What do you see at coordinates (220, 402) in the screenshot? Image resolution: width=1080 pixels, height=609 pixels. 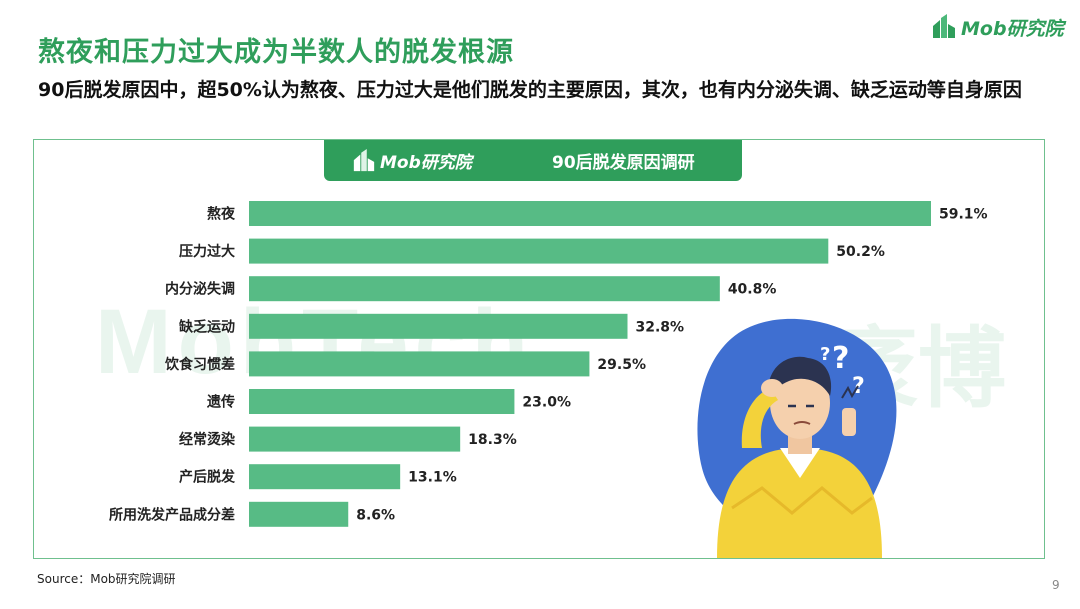 I see `category-label: 遗传` at bounding box center [220, 402].